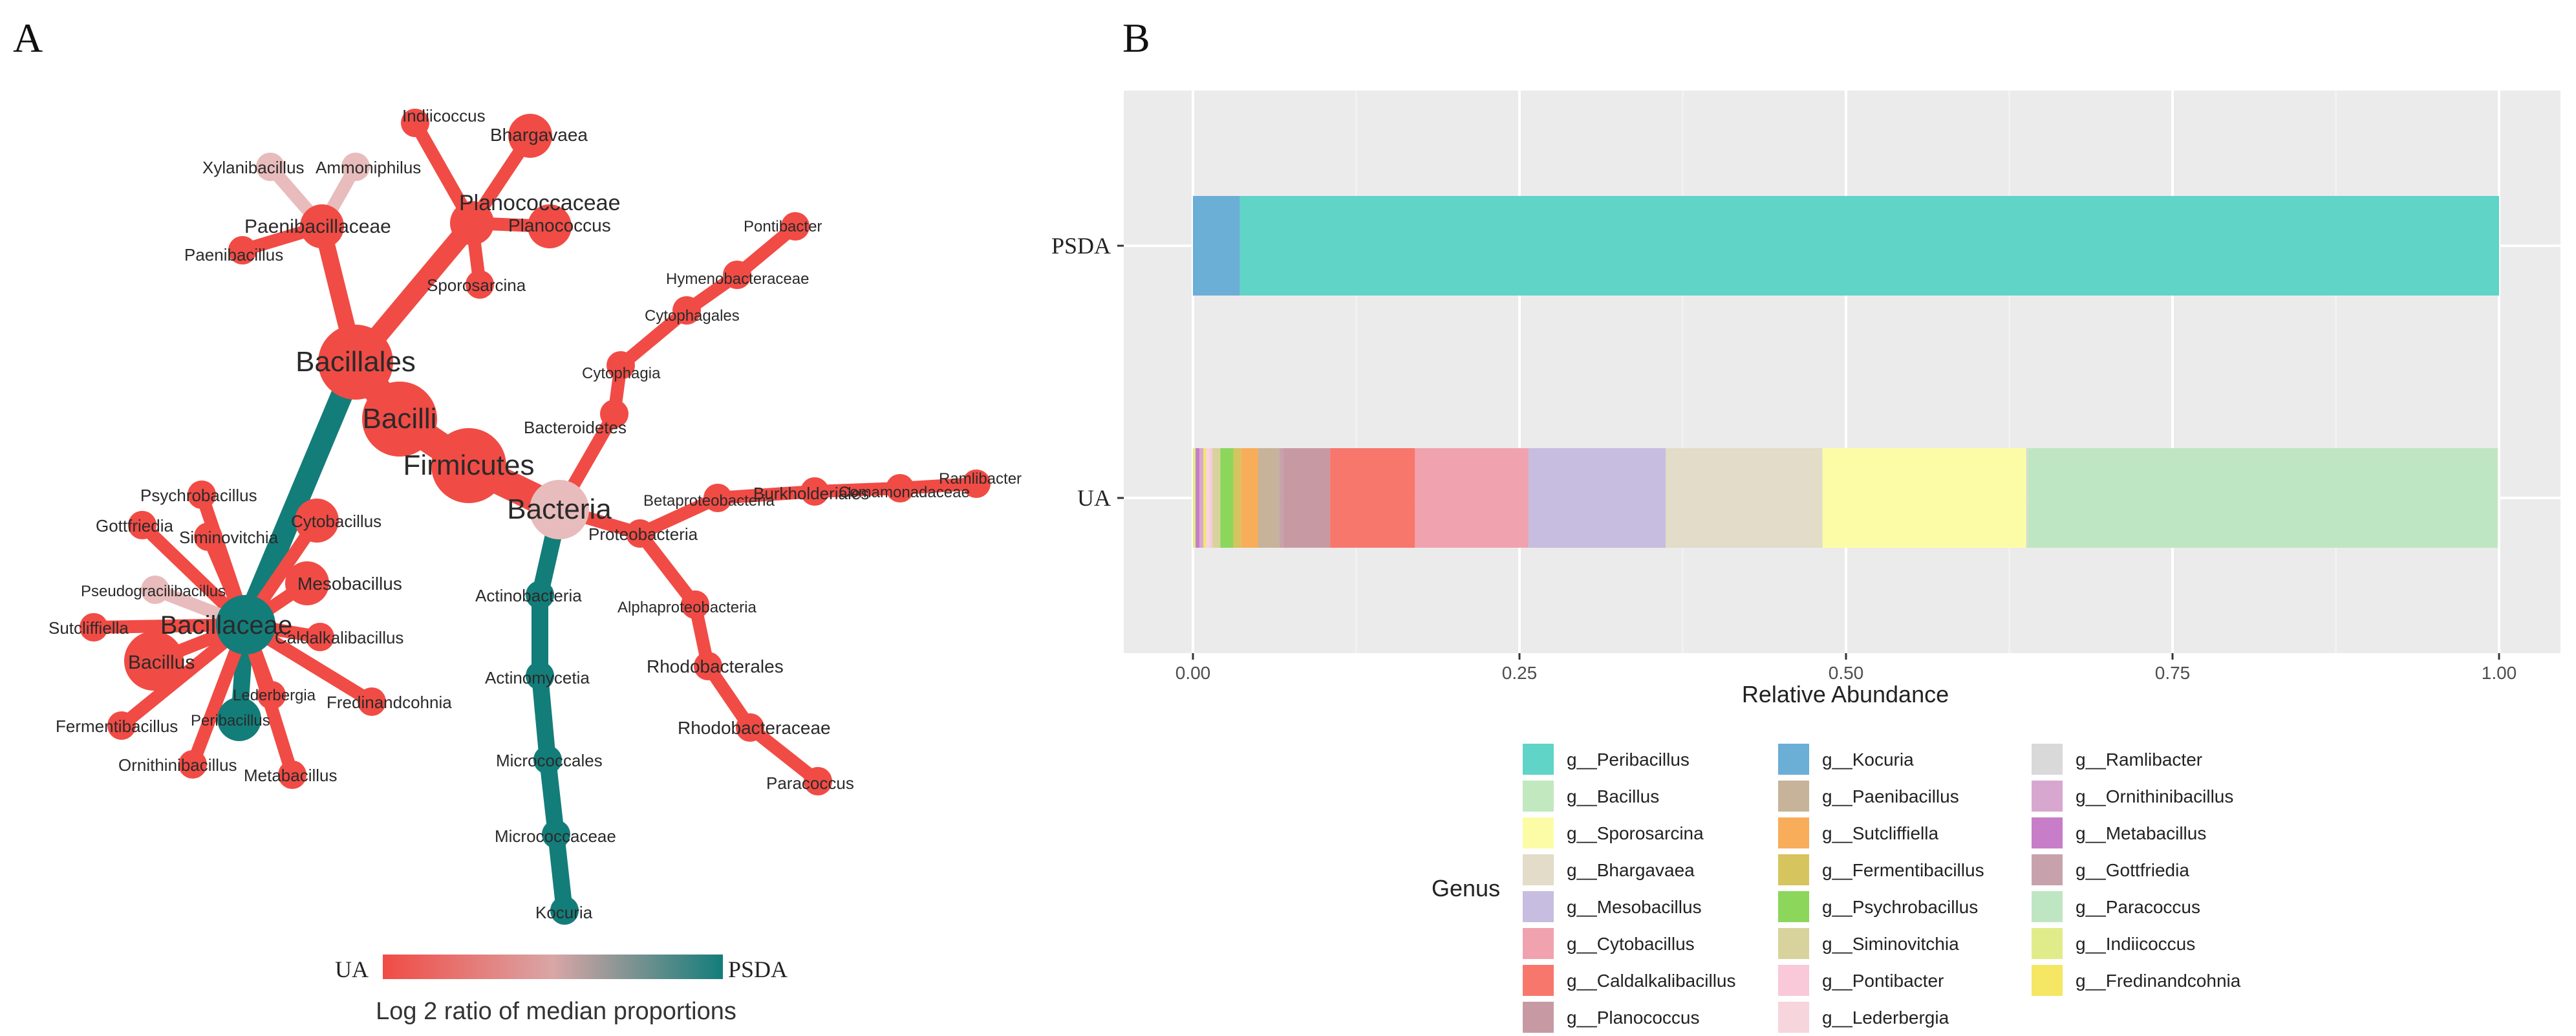  I want to click on node-alphaproteobacteria, so click(695, 604).